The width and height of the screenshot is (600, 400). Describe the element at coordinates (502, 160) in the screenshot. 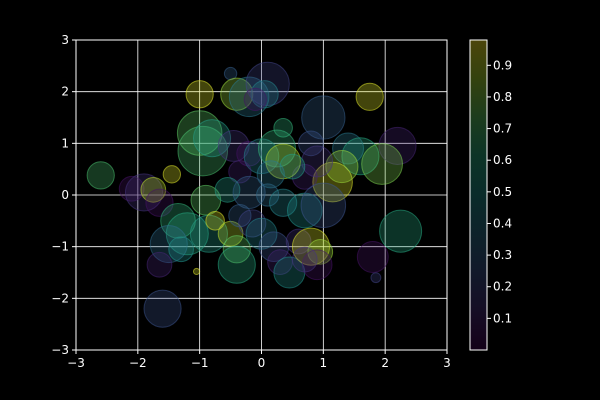

I see `colorbar-tick-label: 0.6` at that location.